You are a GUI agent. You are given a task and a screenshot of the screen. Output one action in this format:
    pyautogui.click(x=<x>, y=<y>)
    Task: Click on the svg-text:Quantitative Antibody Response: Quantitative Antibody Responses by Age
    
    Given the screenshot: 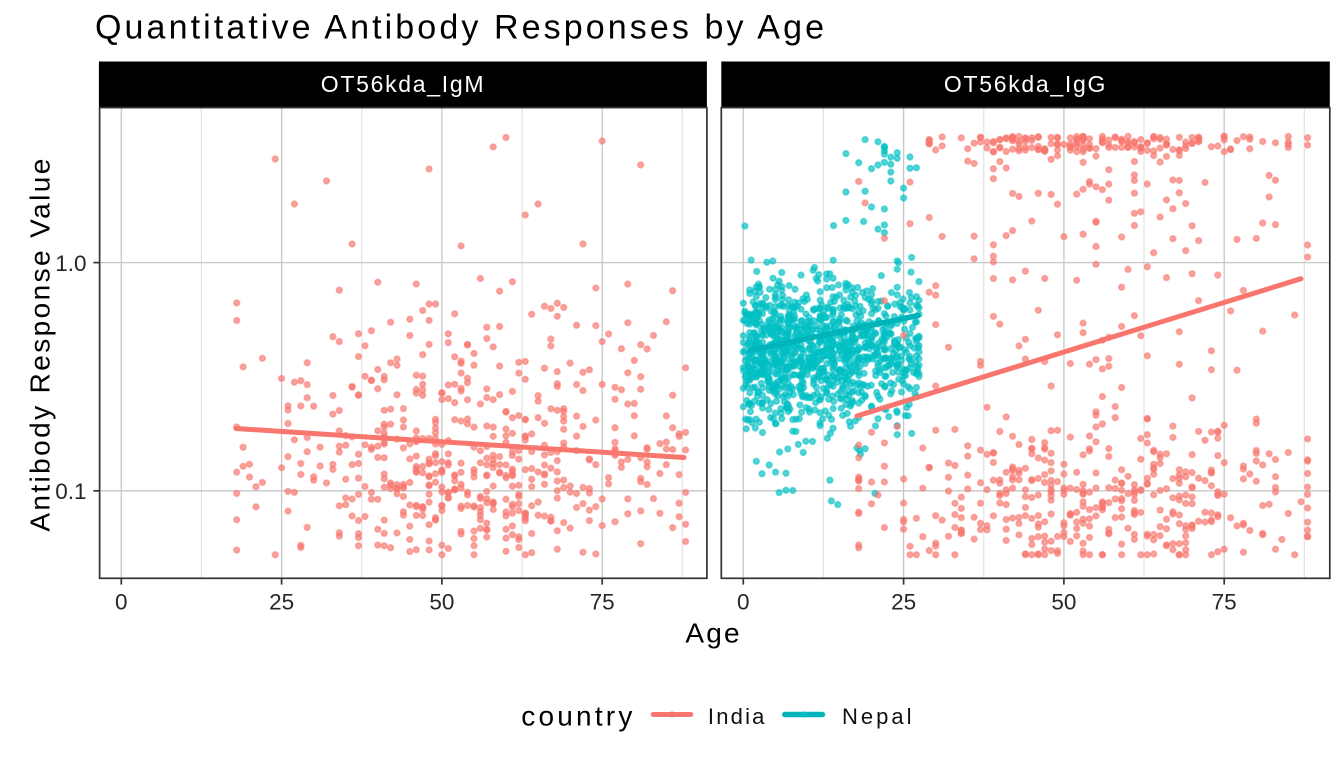 What is the action you would take?
    pyautogui.click(x=461, y=28)
    